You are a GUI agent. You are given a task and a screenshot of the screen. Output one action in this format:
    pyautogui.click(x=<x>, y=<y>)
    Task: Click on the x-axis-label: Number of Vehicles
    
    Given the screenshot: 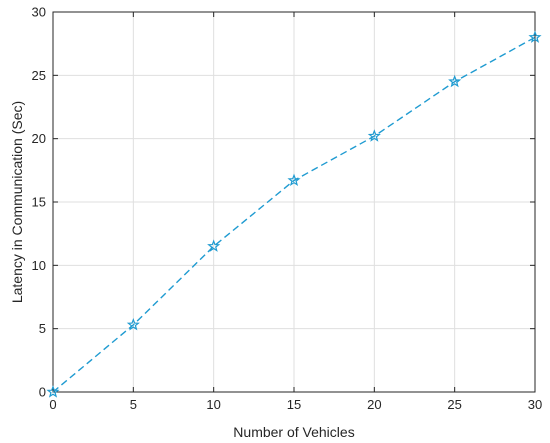 What is the action you would take?
    pyautogui.click(x=293, y=432)
    